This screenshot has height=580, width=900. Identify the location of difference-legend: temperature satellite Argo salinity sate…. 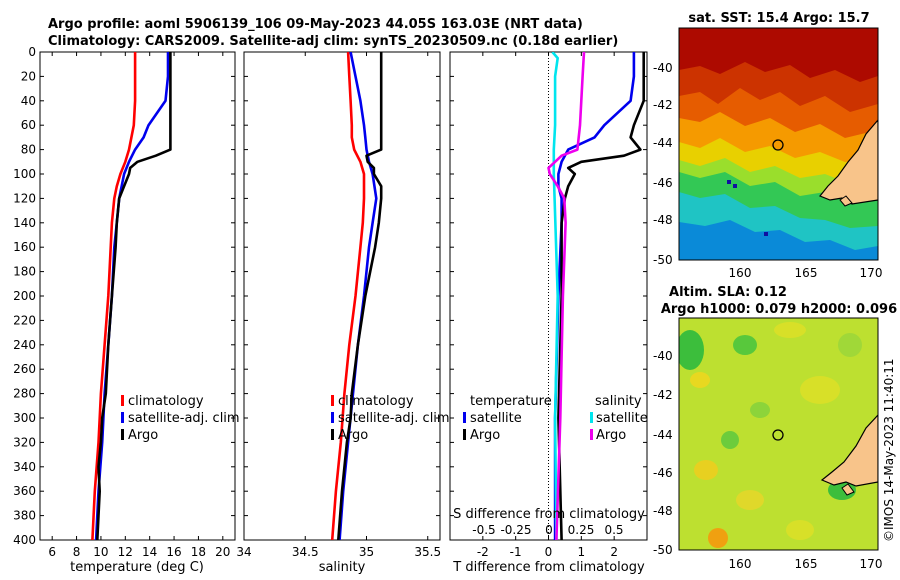
(555, 418).